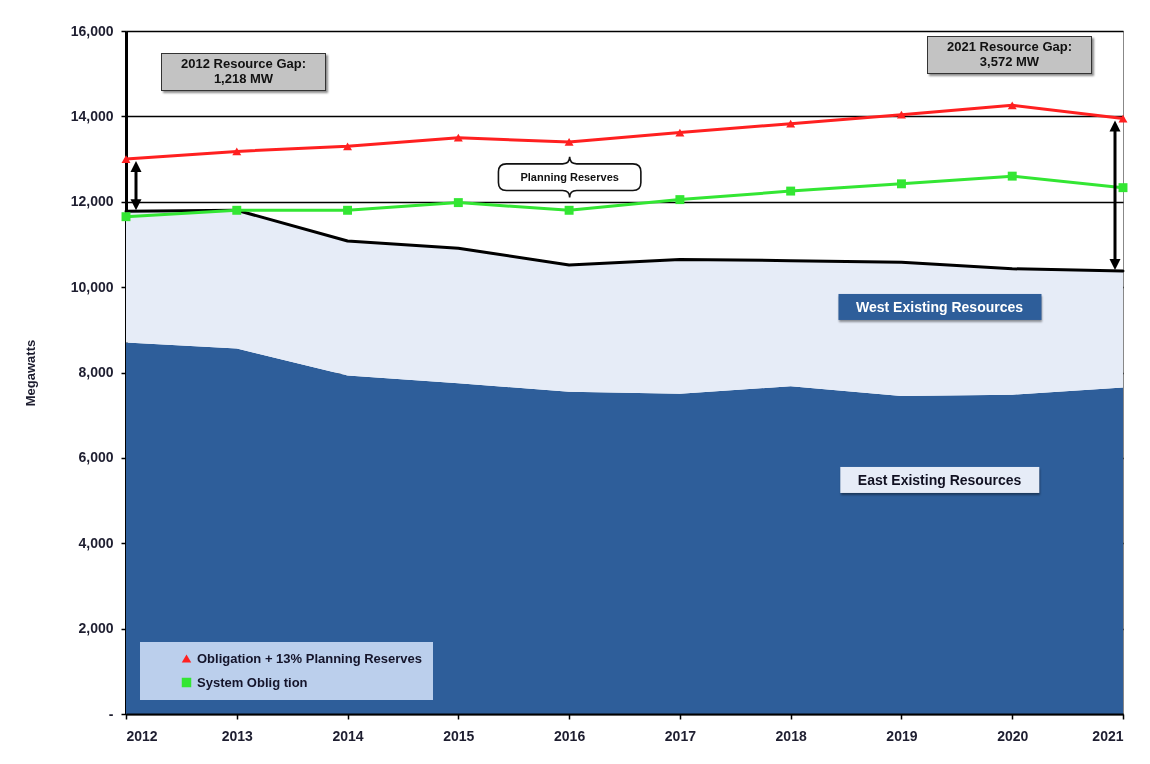  What do you see at coordinates (92, 286) in the screenshot?
I see `y-tick-label: 10,000` at bounding box center [92, 286].